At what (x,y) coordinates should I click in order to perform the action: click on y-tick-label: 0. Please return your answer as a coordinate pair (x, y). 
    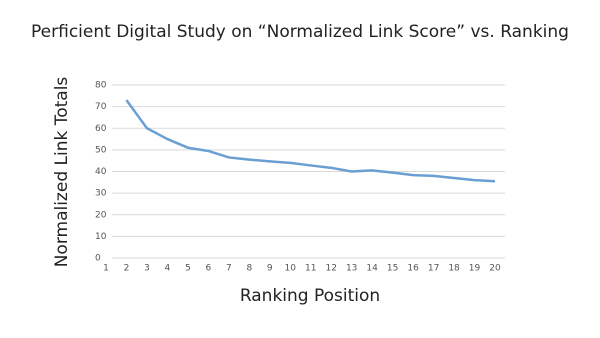
    Looking at the image, I should click on (98, 259).